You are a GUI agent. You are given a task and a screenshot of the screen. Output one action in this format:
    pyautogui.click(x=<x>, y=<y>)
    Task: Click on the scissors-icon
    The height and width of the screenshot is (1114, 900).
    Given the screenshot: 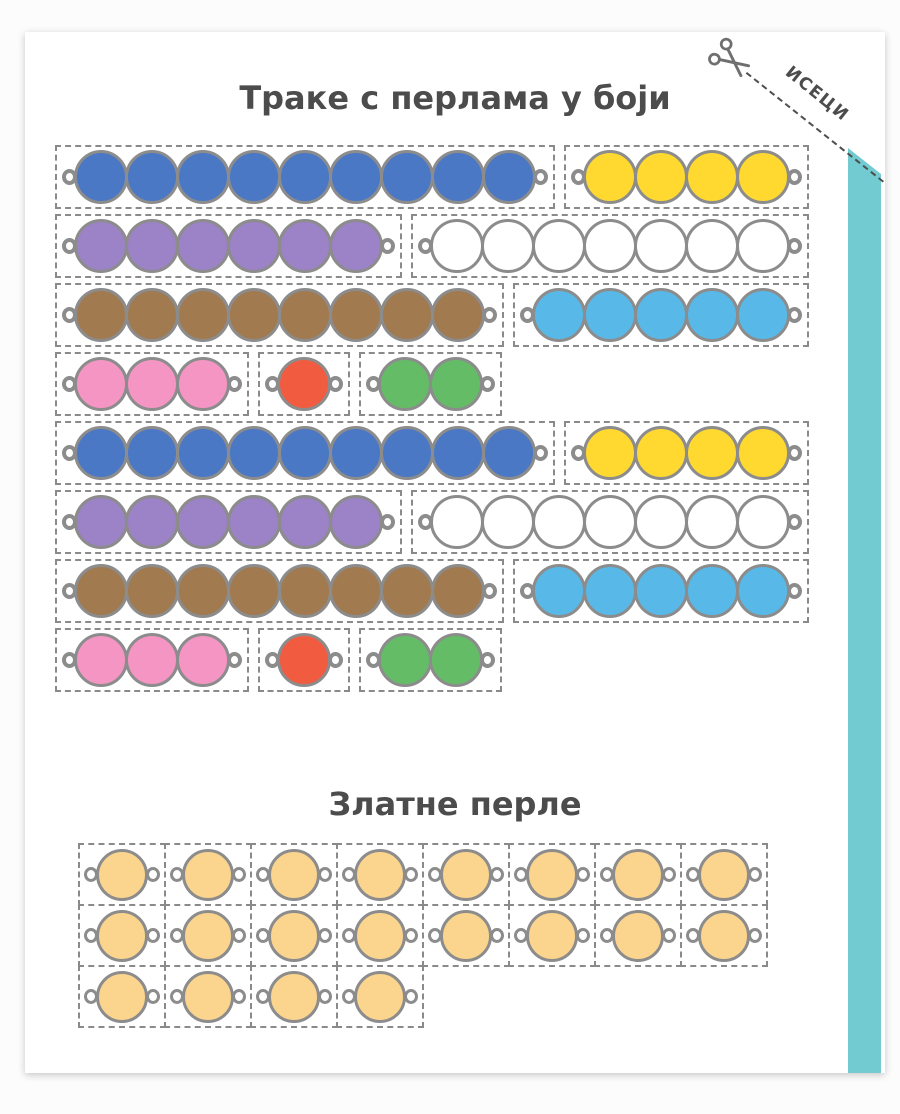 What is the action you would take?
    pyautogui.click(x=731, y=60)
    